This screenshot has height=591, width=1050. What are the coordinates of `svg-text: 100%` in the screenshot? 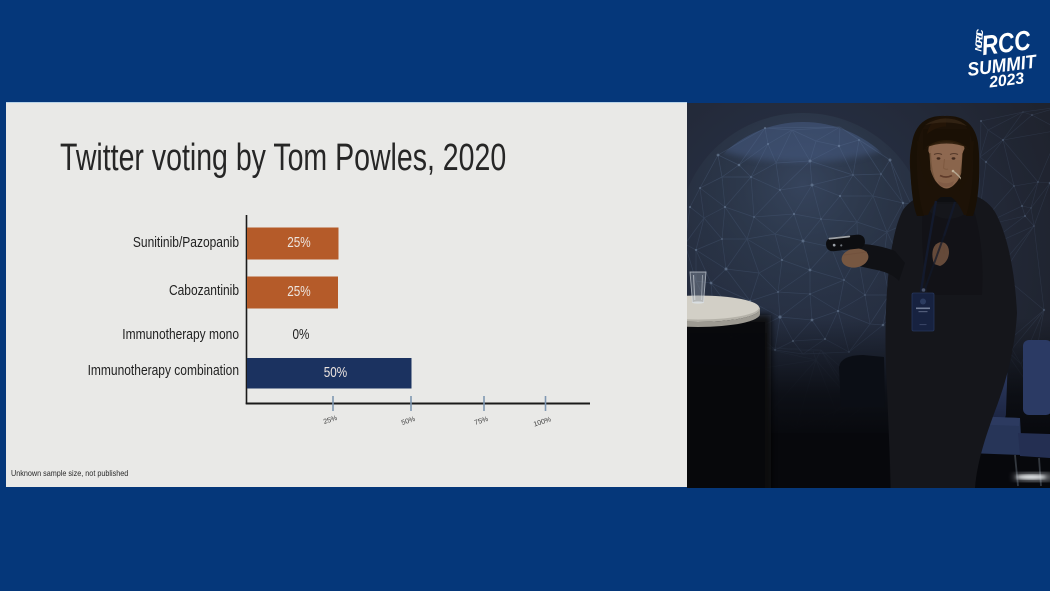 It's located at (542, 422).